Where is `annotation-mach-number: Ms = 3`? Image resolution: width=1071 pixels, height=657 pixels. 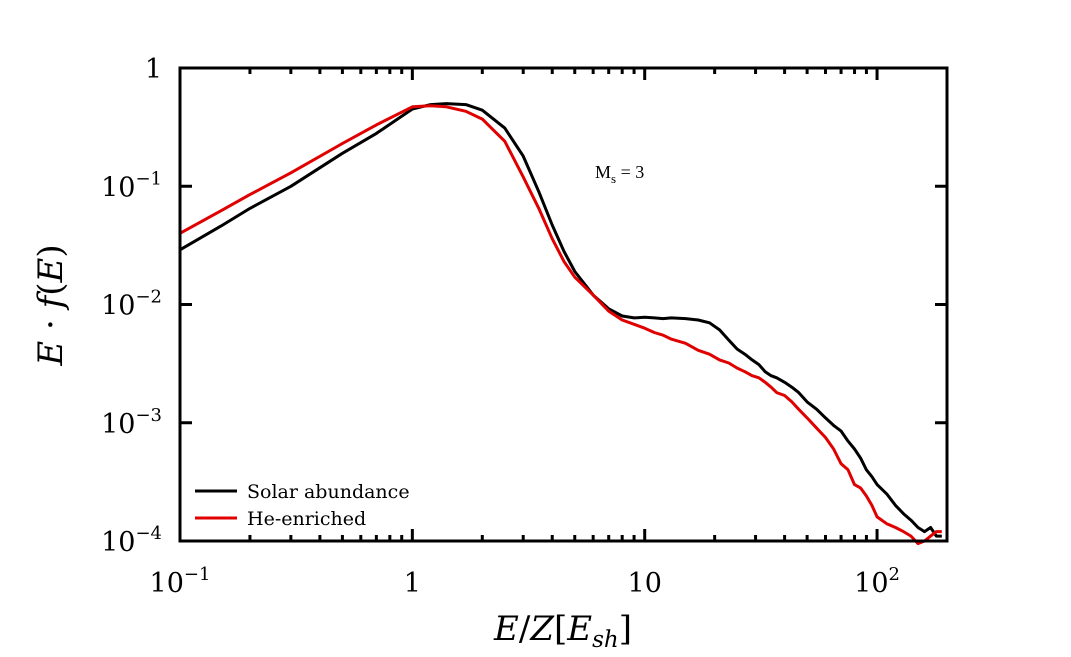 annotation-mach-number: Ms = 3 is located at coordinates (619, 174).